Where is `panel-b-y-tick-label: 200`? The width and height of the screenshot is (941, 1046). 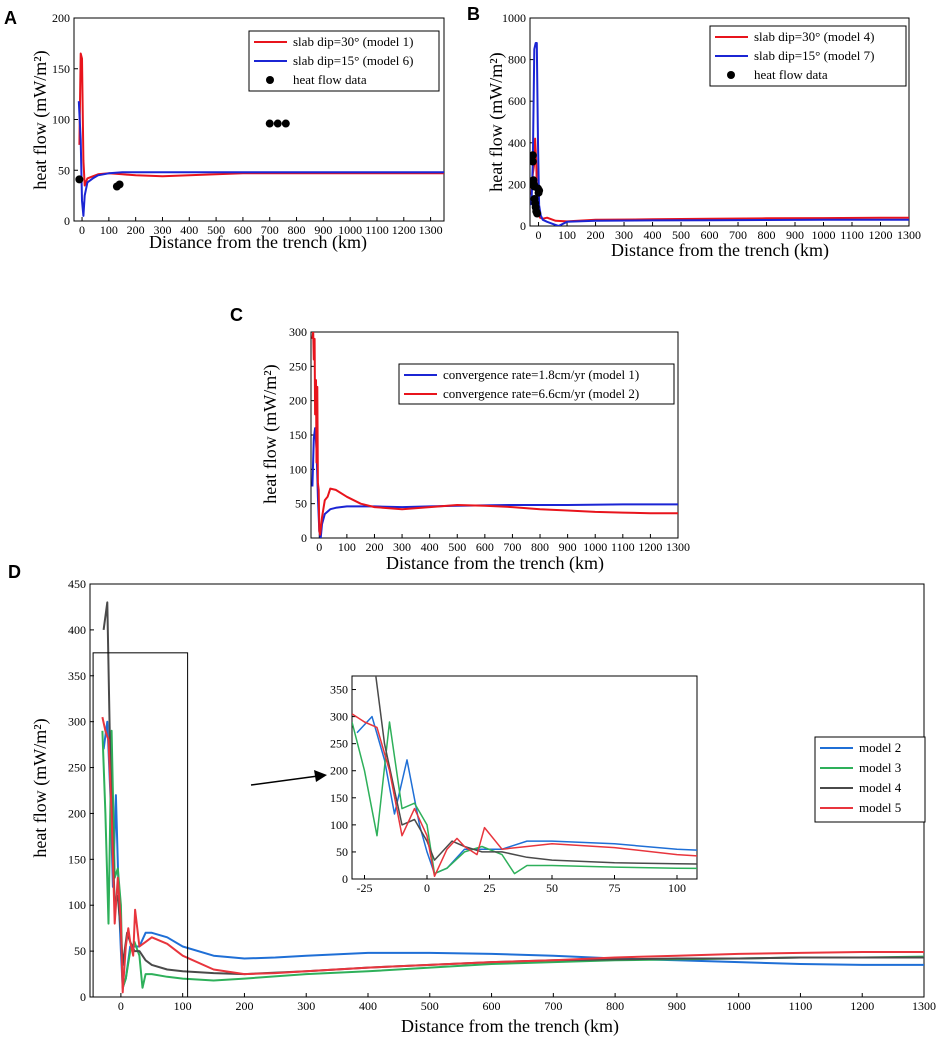 panel-b-y-tick-label: 200 is located at coordinates (517, 184).